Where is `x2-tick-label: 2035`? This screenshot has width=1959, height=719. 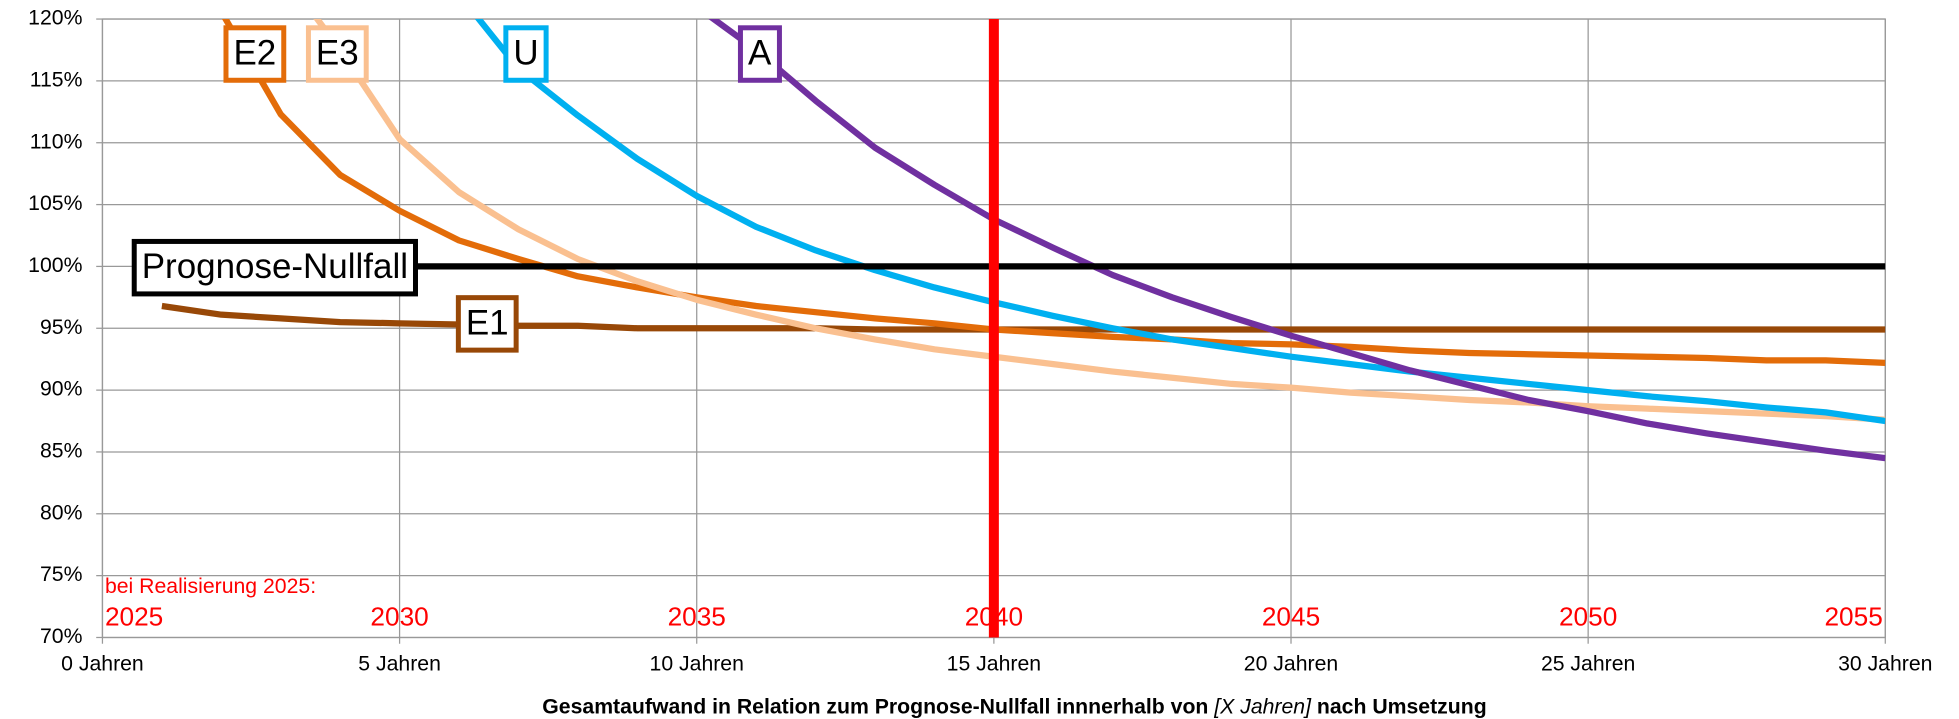
x2-tick-label: 2035 is located at coordinates (697, 617).